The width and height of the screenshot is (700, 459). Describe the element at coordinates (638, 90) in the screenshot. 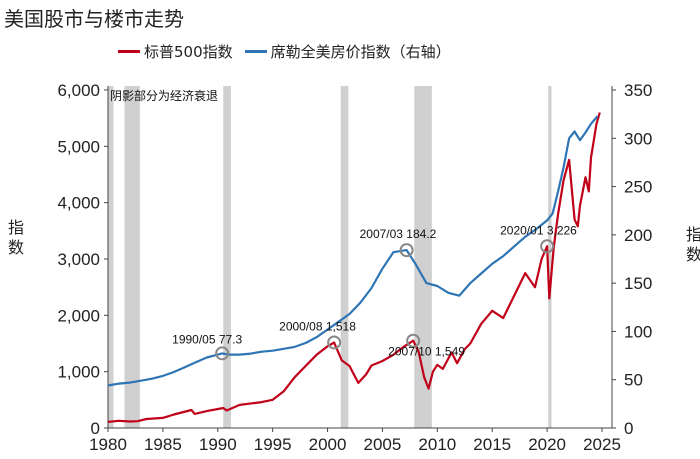

I see `y-tick-label-right: 350` at that location.